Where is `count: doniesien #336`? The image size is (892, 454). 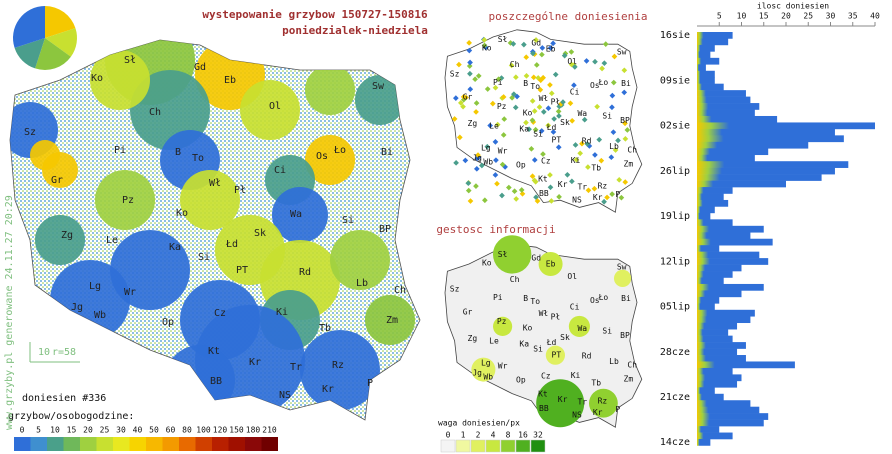
count: doniesien #336 is located at coordinates (64, 398).